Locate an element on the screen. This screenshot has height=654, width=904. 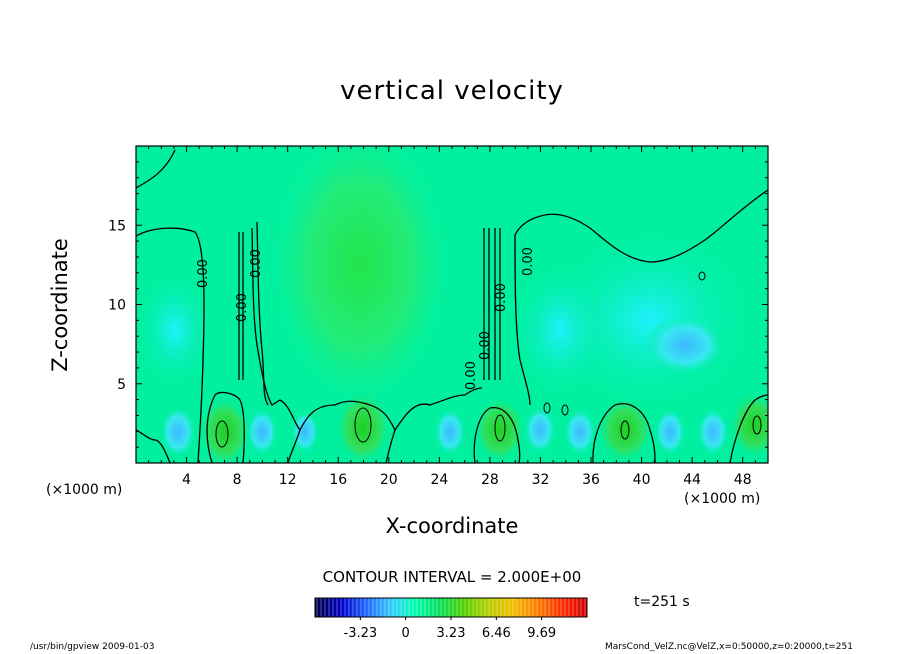
downdraft-core-region is located at coordinates (685, 345).